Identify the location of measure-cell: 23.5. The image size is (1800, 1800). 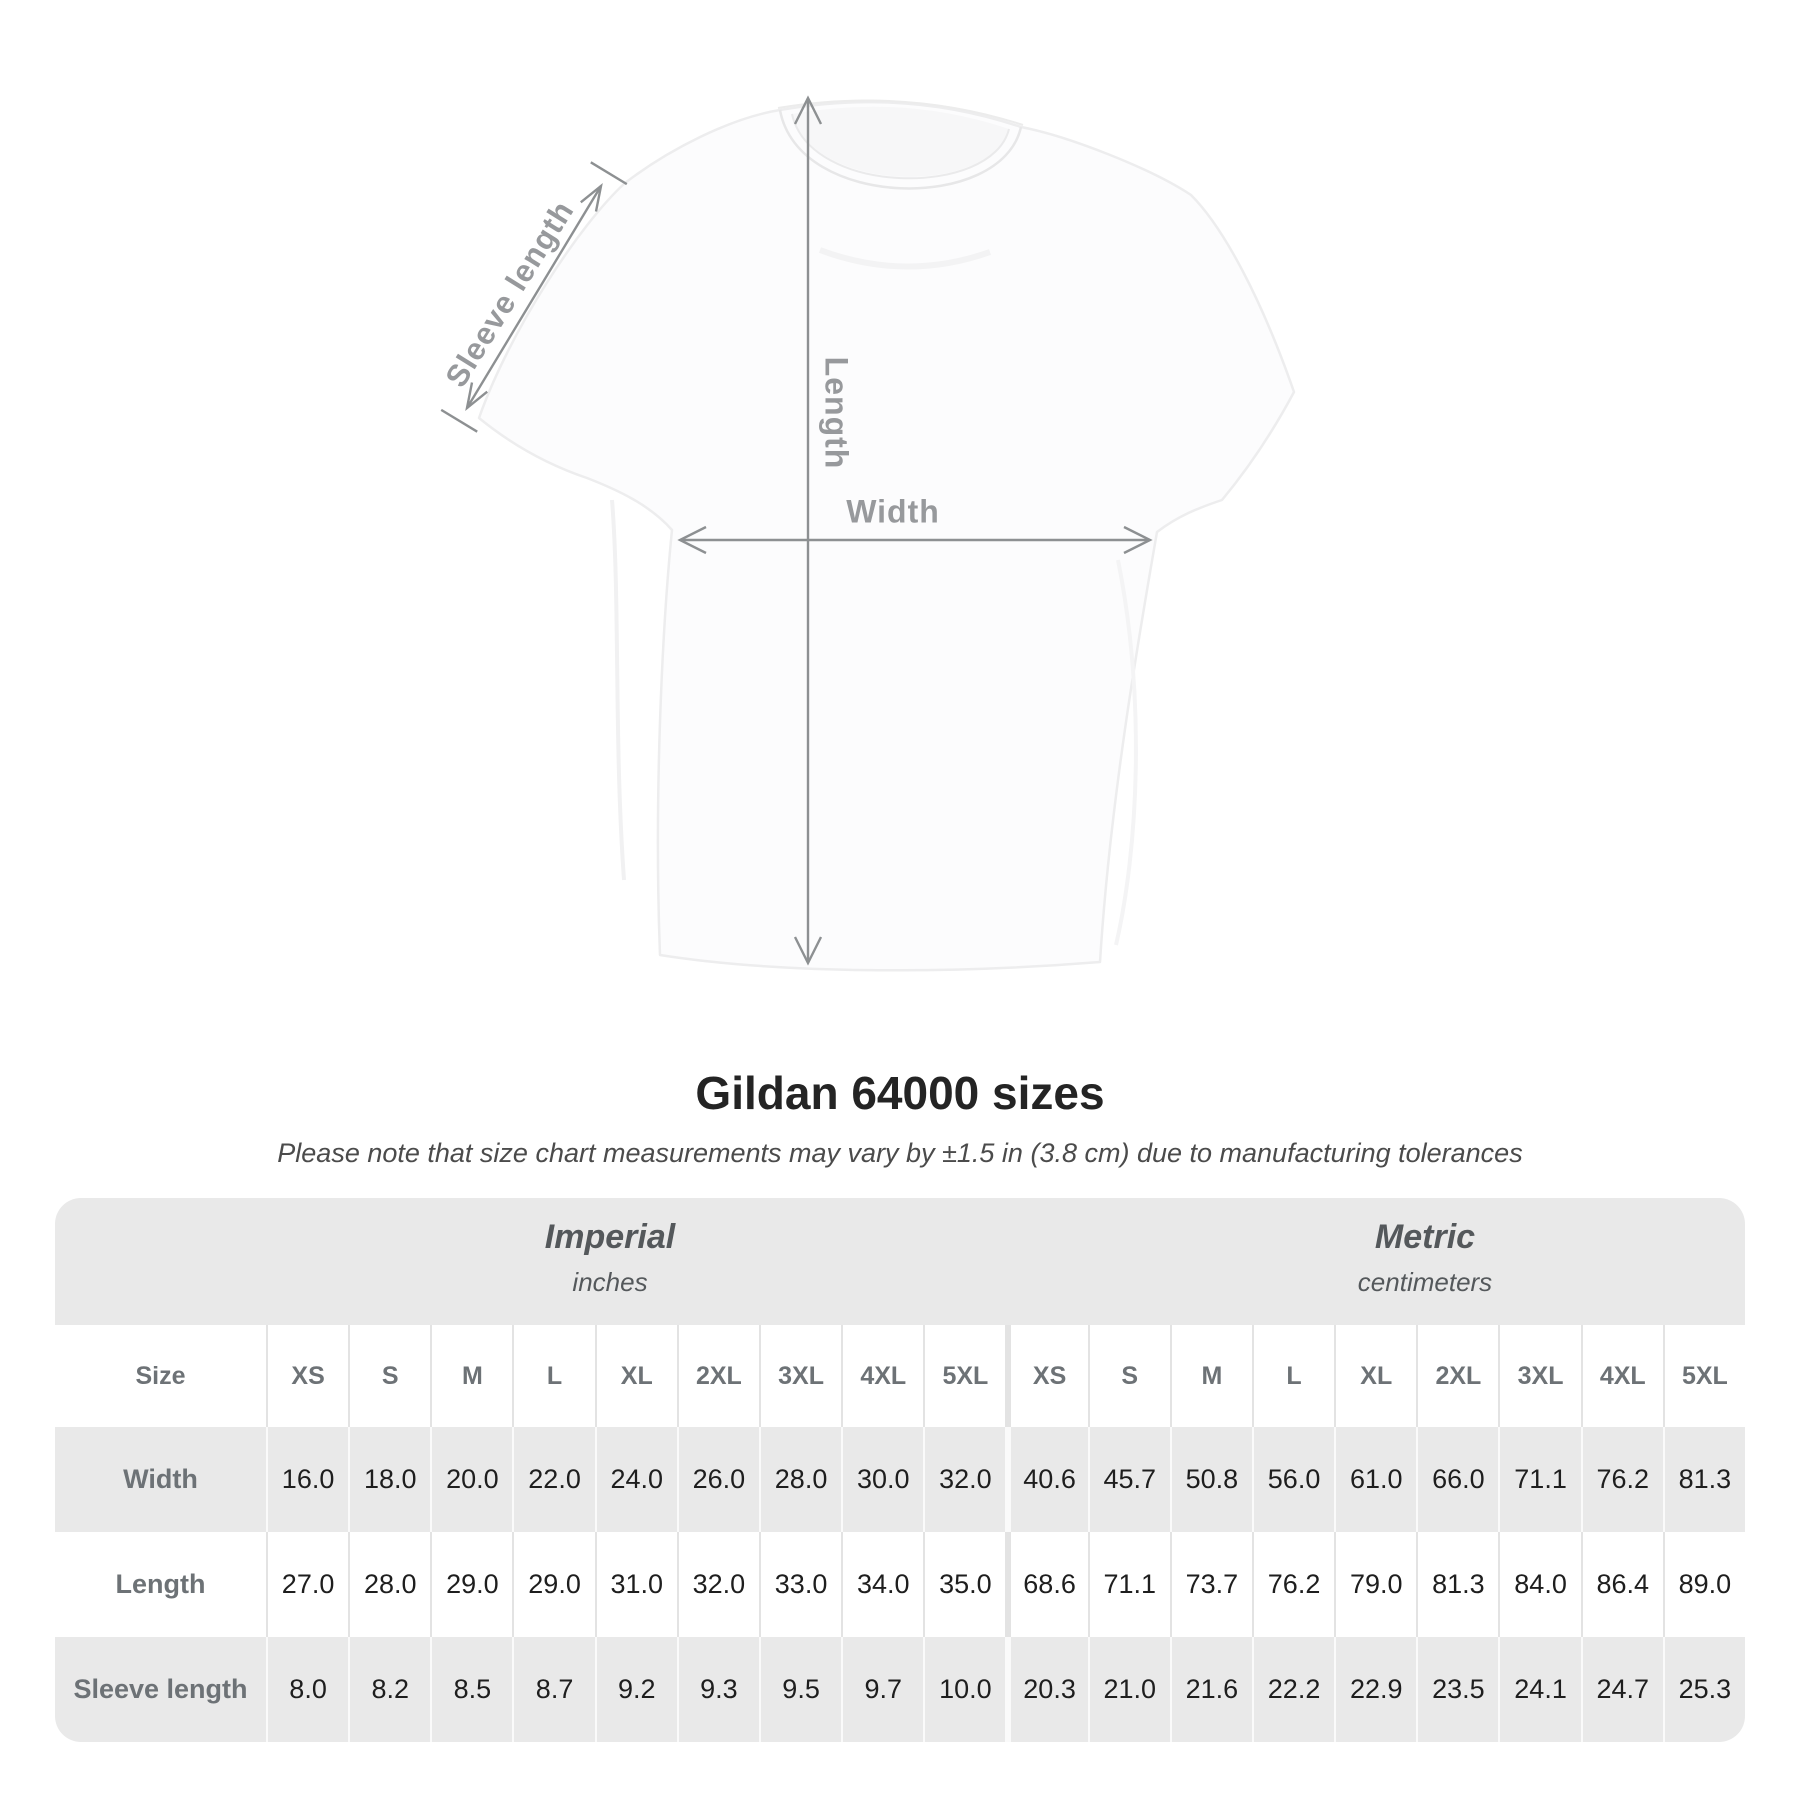
(1457, 1689).